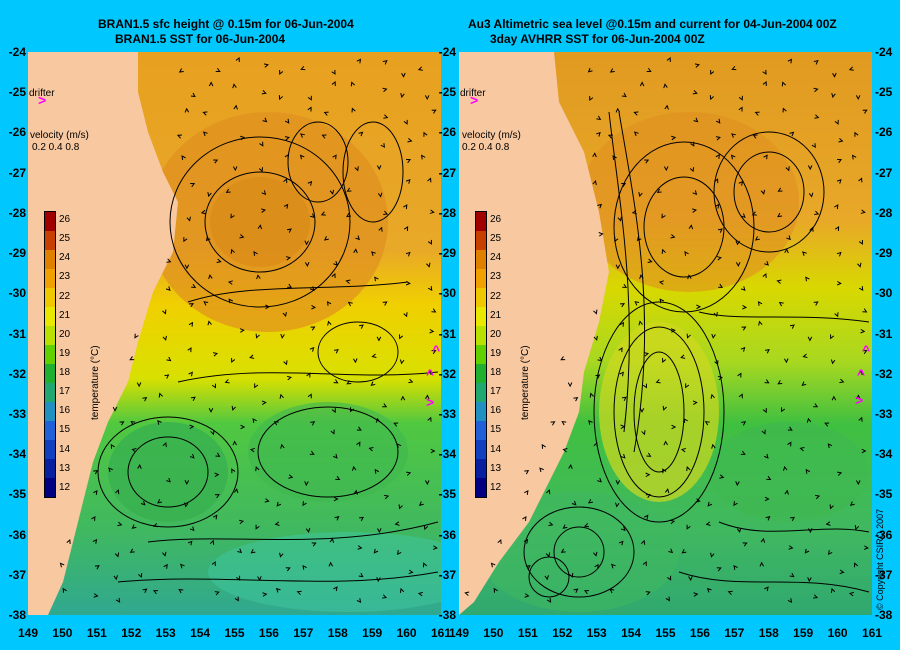 This screenshot has width=900, height=650. Describe the element at coordinates (496, 430) in the screenshot. I see `colorbar-tick: 15` at that location.